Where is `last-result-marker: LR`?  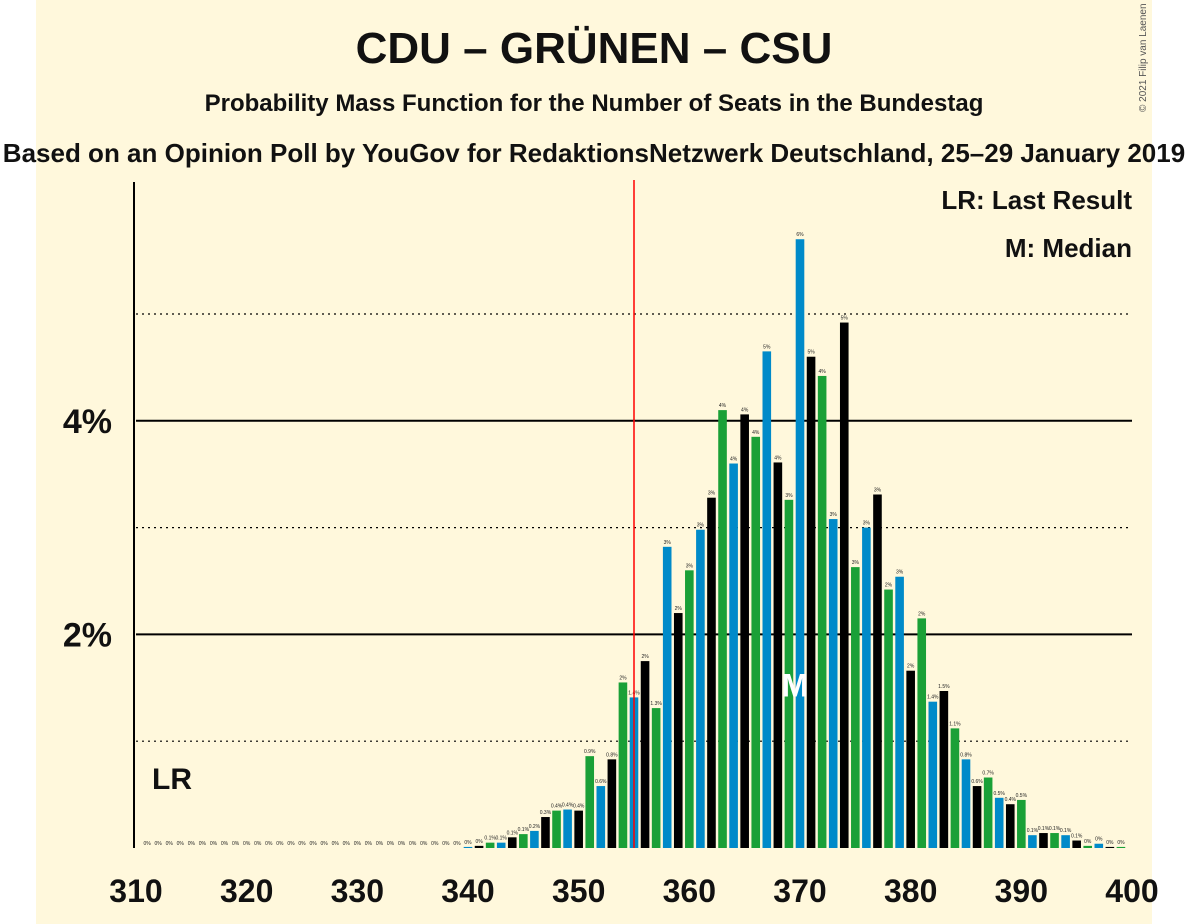
last-result-marker: LR is located at coordinates (172, 779).